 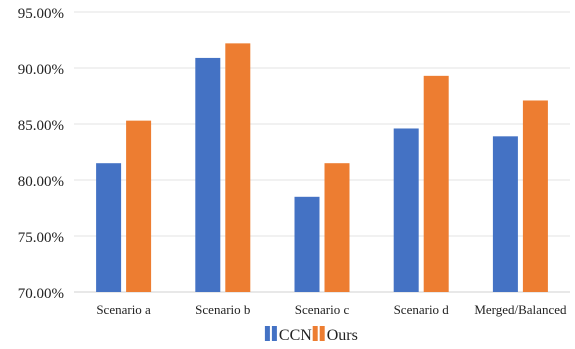 I want to click on x-tick-label: Scenario c, so click(x=322, y=309).